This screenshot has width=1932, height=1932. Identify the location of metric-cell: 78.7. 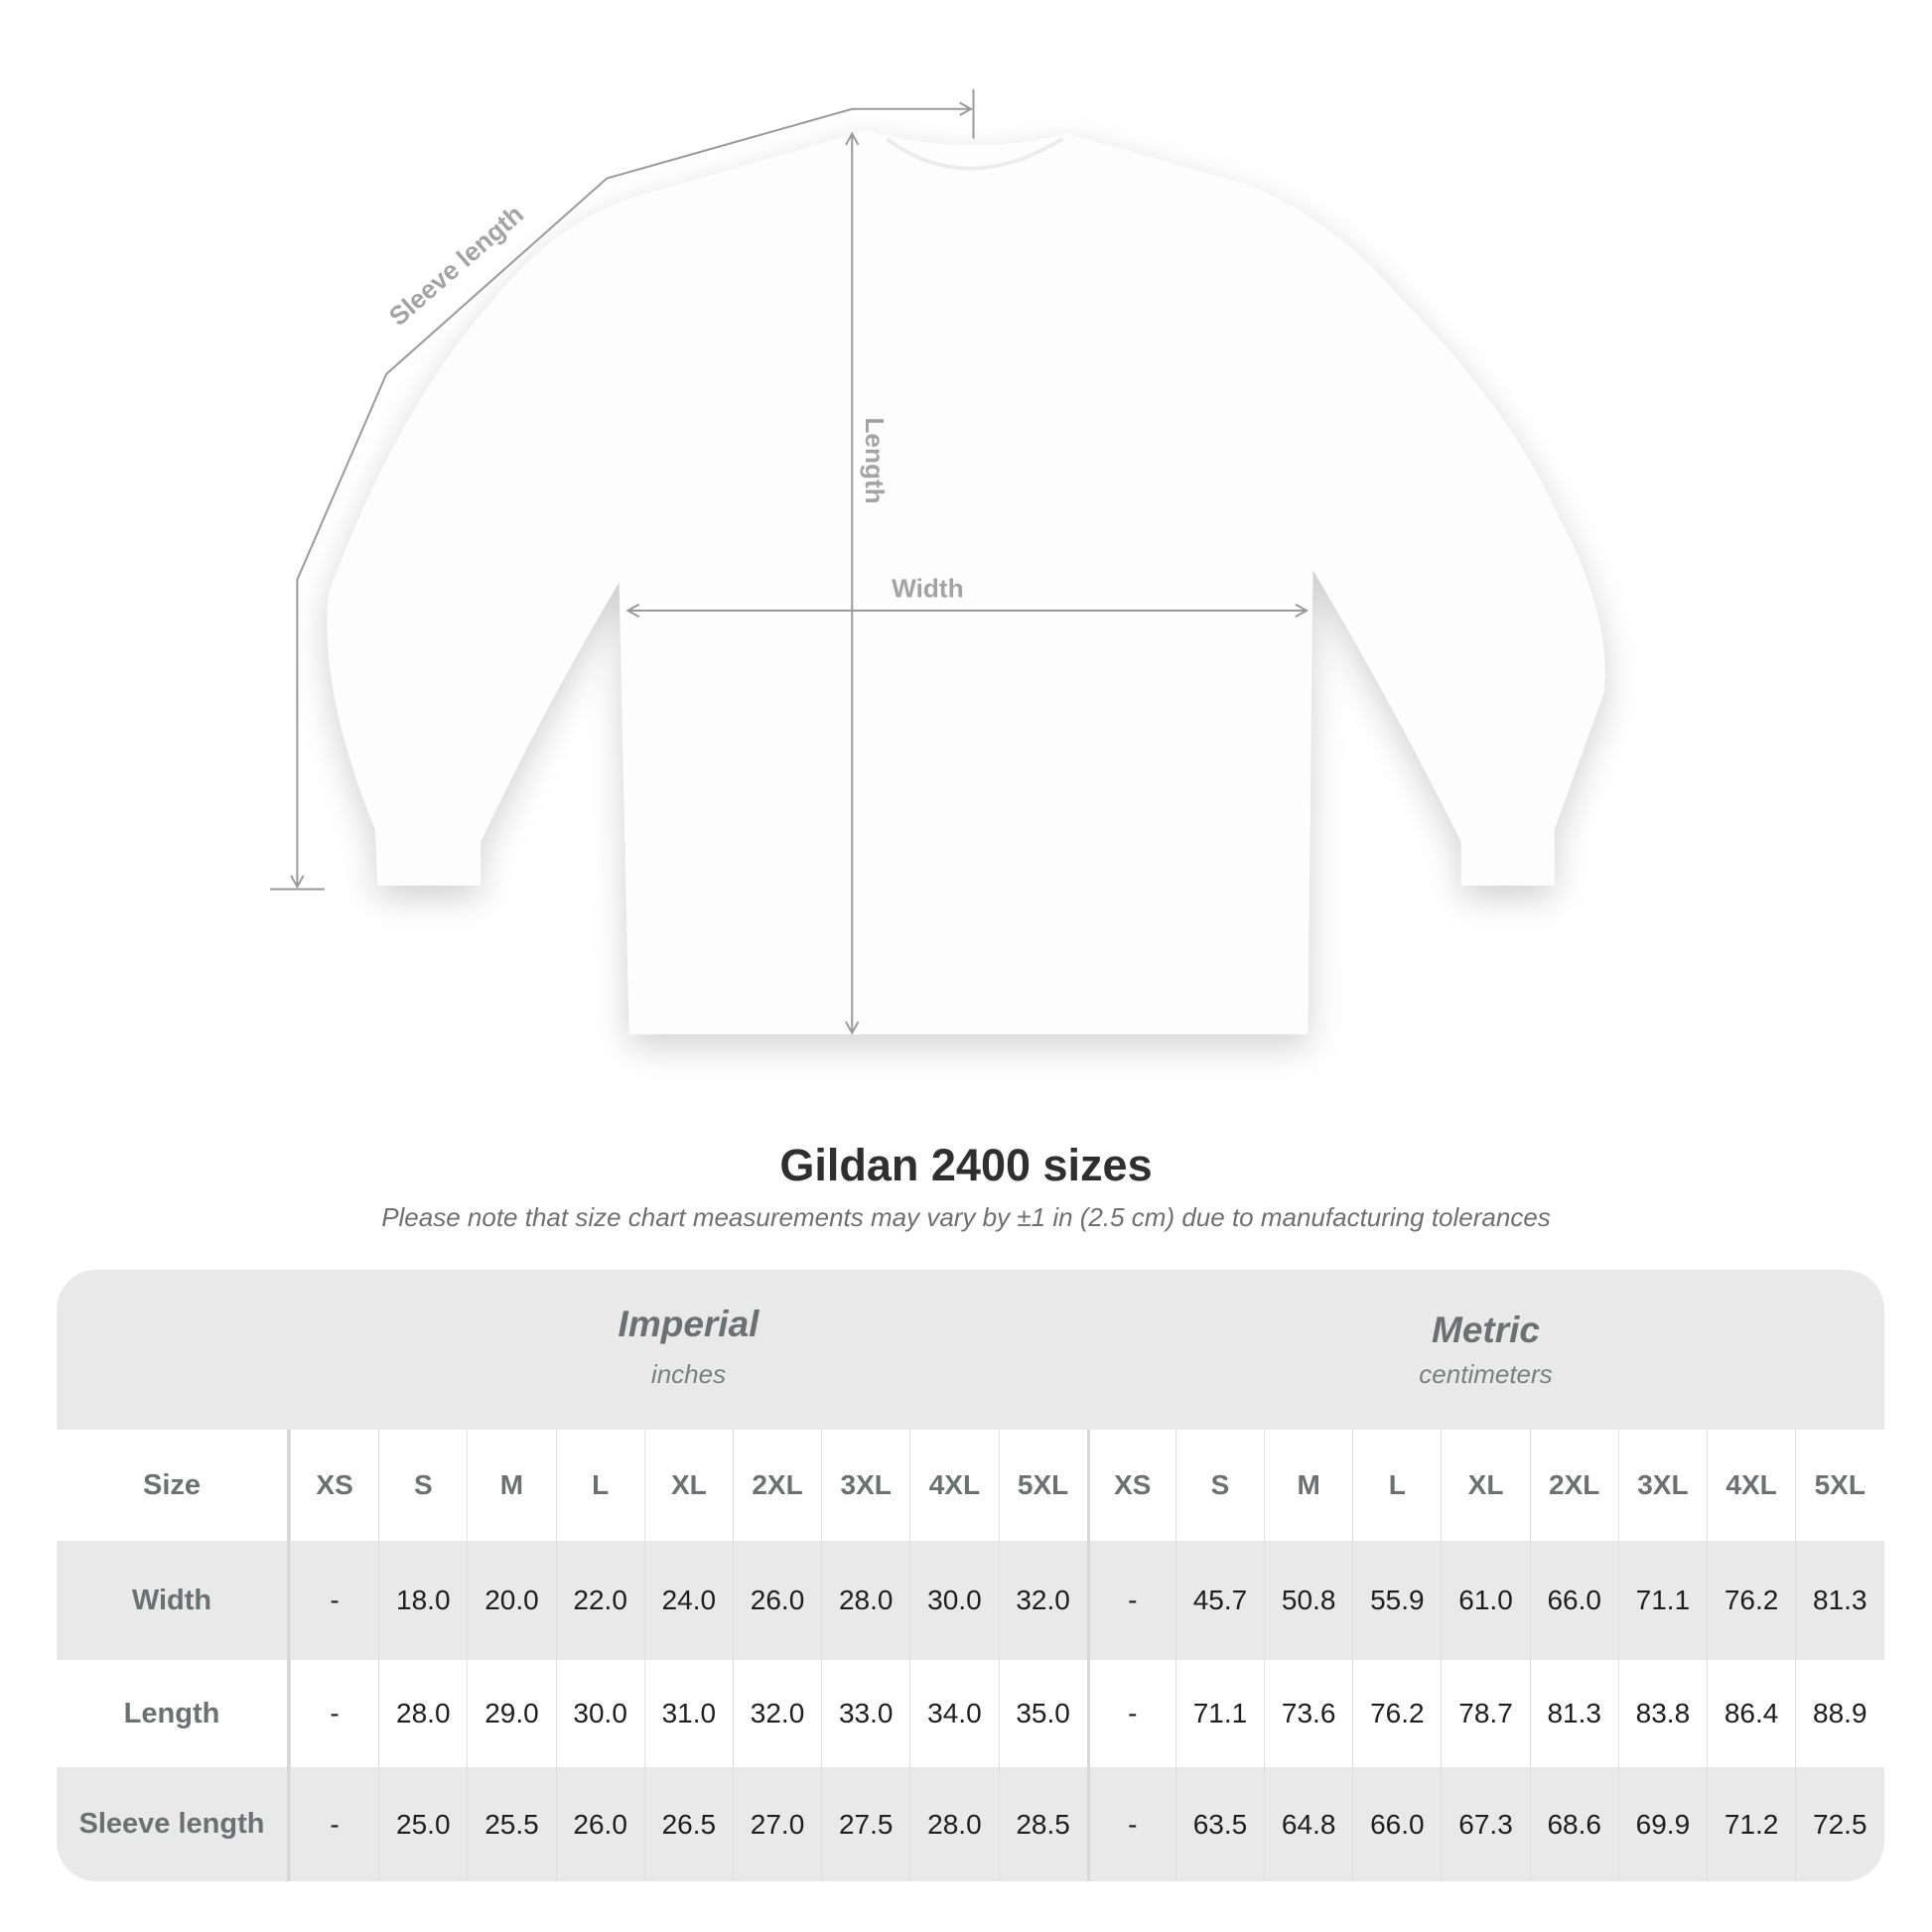
(1485, 1714).